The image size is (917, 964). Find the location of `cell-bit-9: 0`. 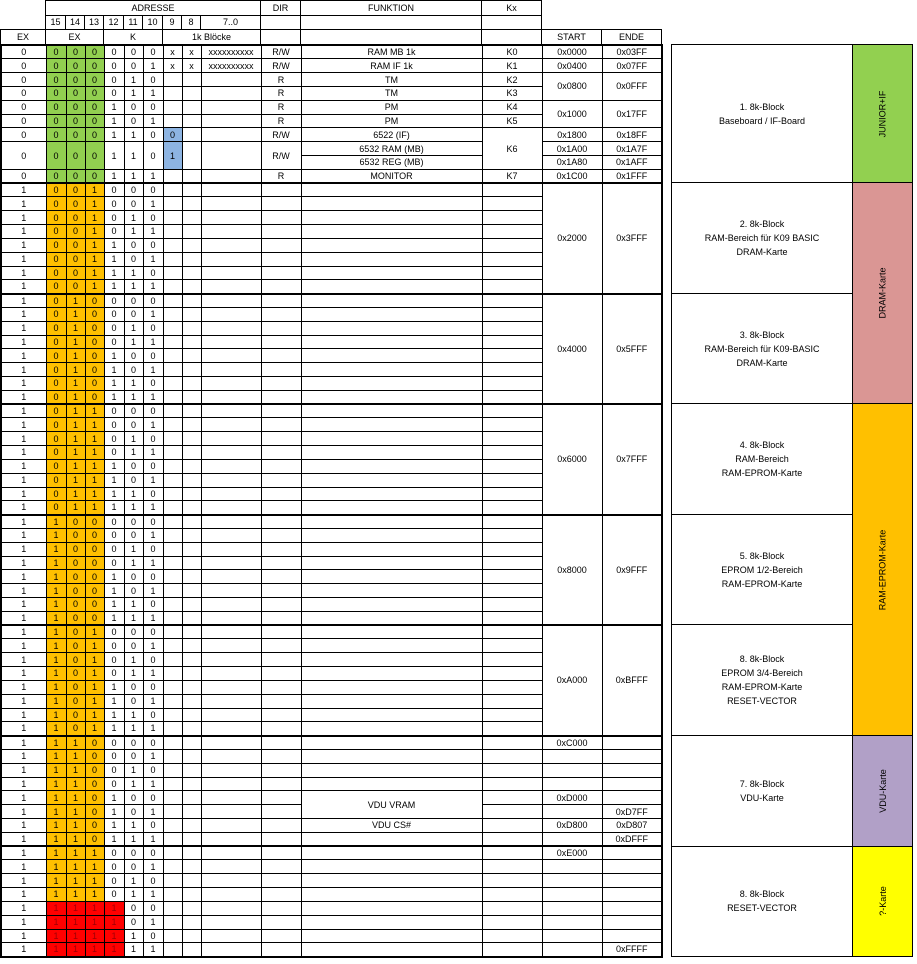

cell-bit-9: 0 is located at coordinates (172, 135).